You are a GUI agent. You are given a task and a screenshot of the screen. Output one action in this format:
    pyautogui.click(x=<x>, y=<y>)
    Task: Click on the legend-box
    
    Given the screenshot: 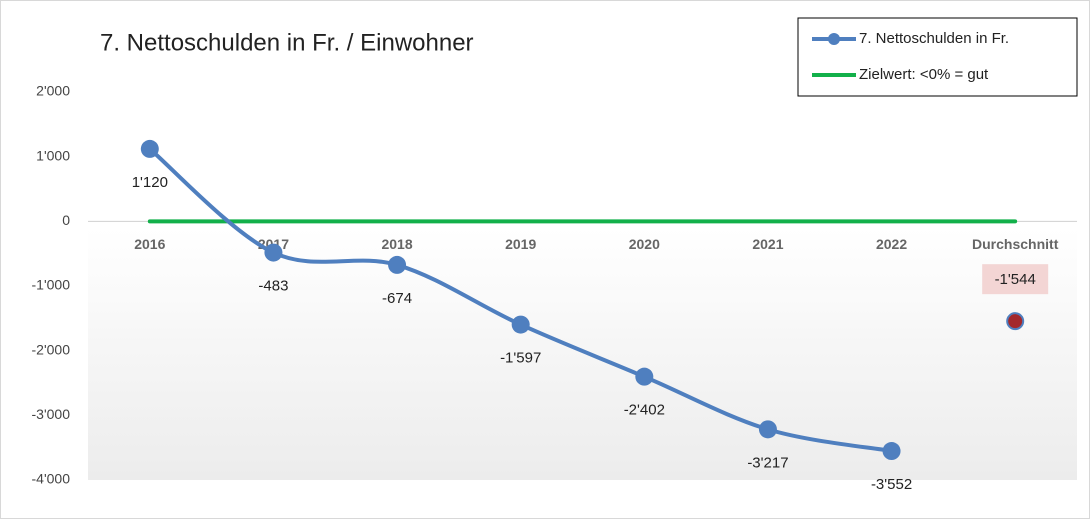 What is the action you would take?
    pyautogui.click(x=937, y=57)
    